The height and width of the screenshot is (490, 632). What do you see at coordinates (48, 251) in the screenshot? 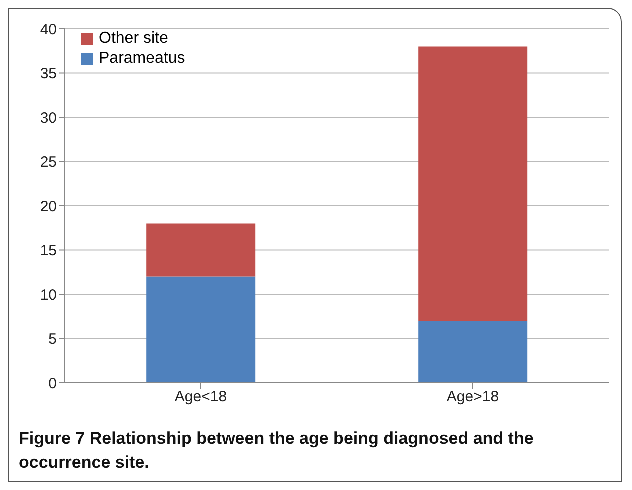
I see `y-tick-label: 15` at bounding box center [48, 251].